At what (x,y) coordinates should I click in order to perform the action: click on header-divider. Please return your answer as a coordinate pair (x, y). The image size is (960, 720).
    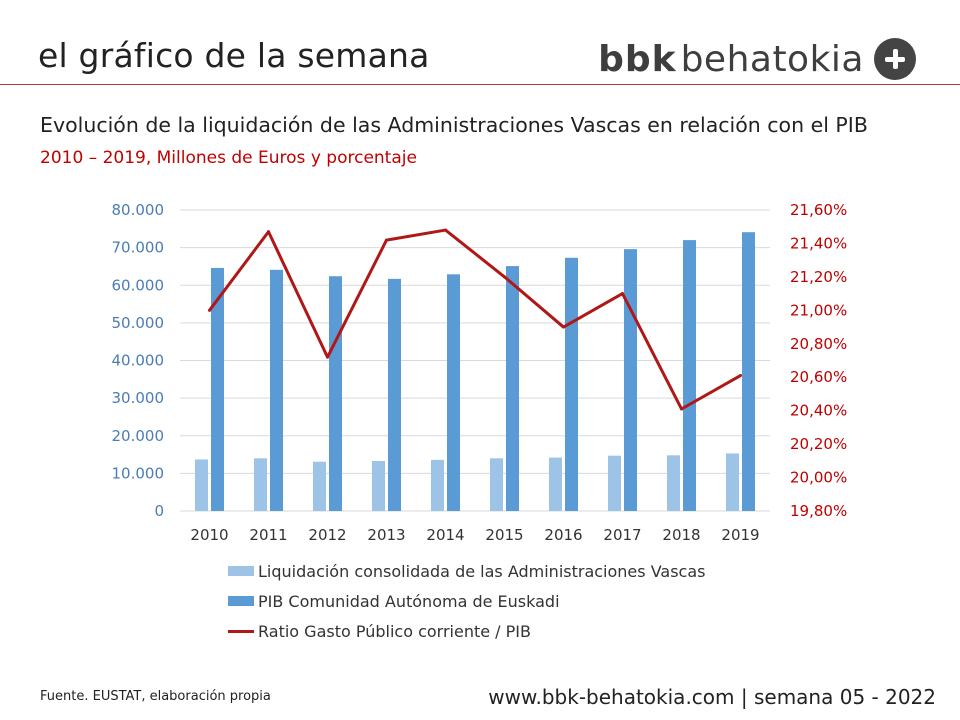
    Looking at the image, I should click on (480, 84).